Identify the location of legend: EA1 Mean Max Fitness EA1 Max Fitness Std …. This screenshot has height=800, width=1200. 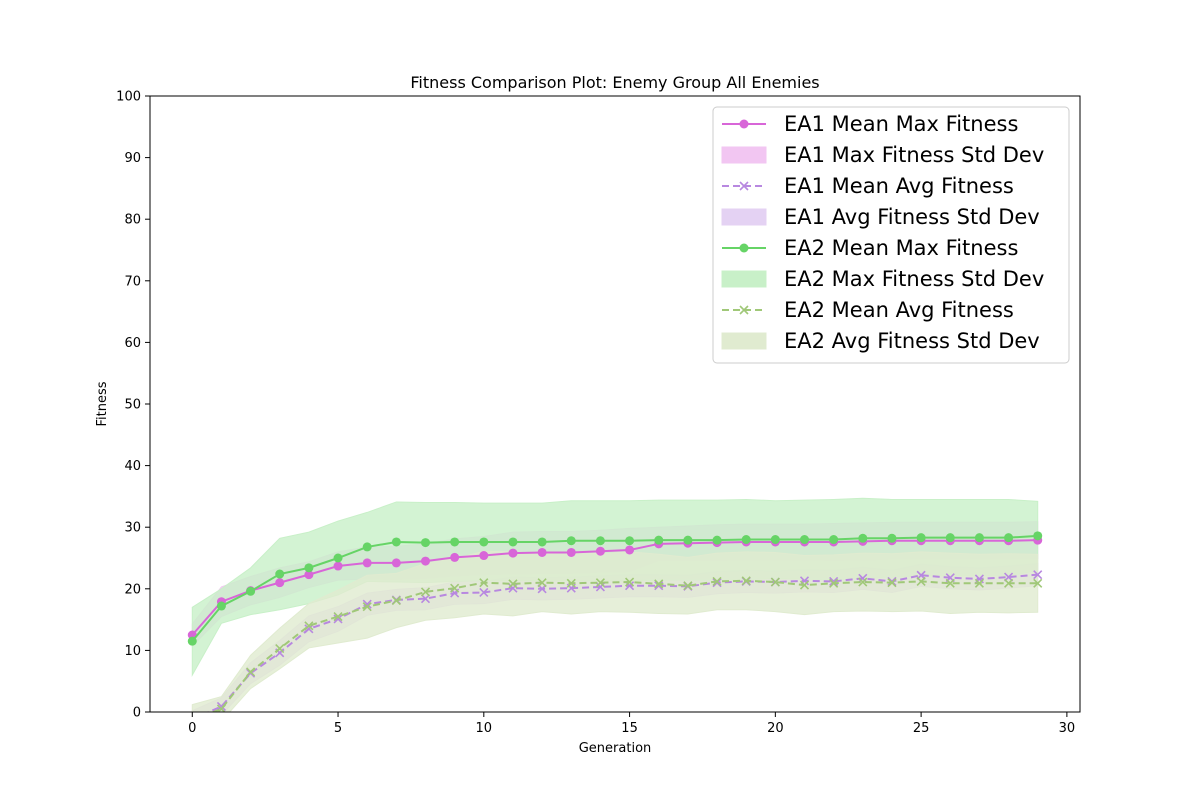
(891, 235).